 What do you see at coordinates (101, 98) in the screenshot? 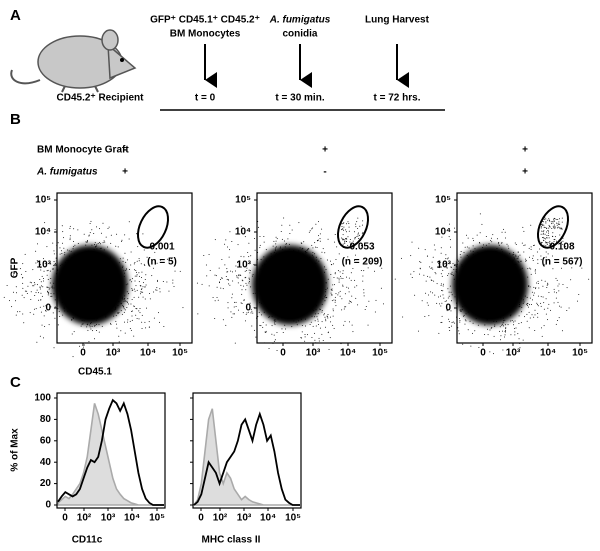
I see `recipient-label: CD45.2⁺ Recipient` at bounding box center [101, 98].